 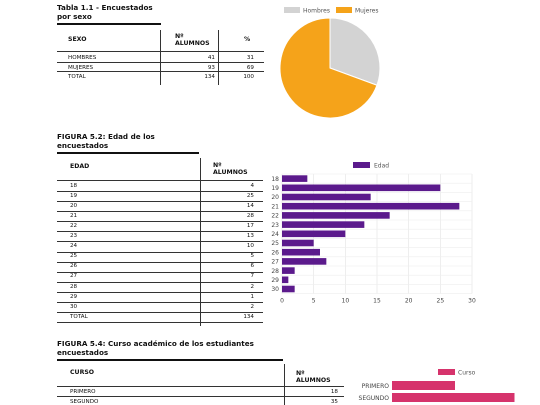 What do you see at coordinates (334, 392) in the screenshot?
I see `table3-row-primero-count: 18` at bounding box center [334, 392].